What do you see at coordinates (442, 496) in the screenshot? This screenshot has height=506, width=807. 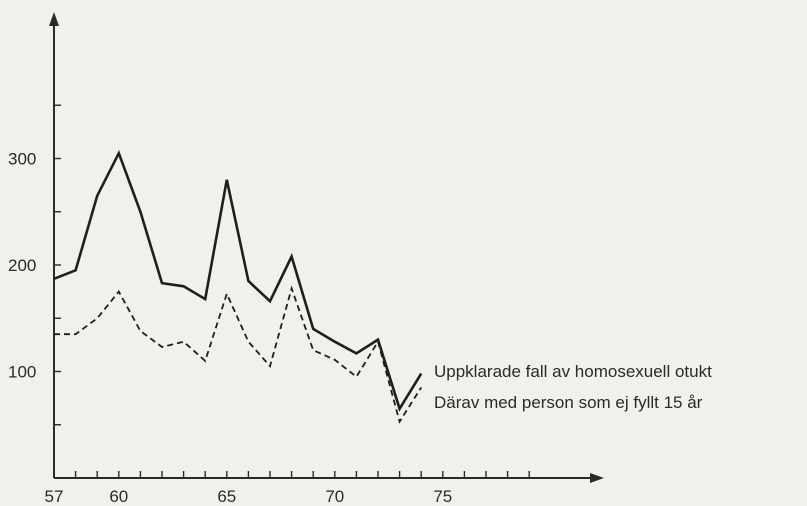 I see `x-tick-label: 75` at bounding box center [442, 496].